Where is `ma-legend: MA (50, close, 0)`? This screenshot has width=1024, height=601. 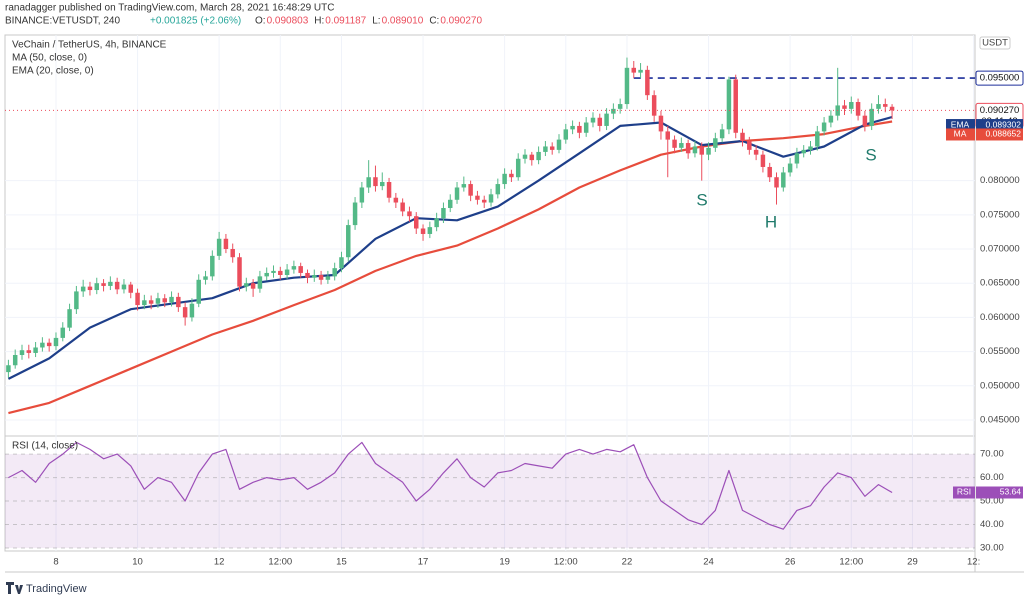 ma-legend: MA (50, close, 0) is located at coordinates (49, 58).